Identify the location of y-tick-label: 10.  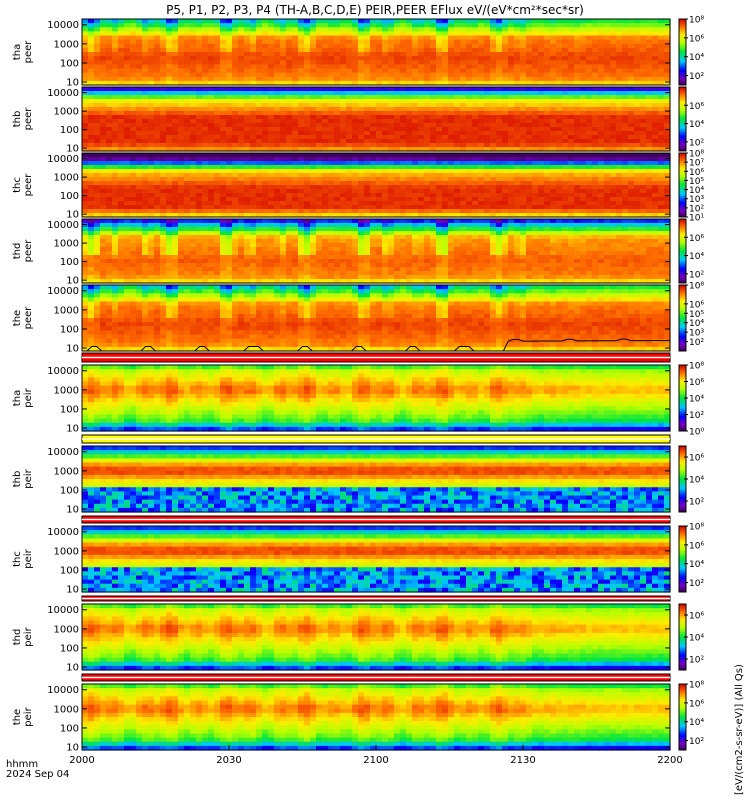
(72, 215).